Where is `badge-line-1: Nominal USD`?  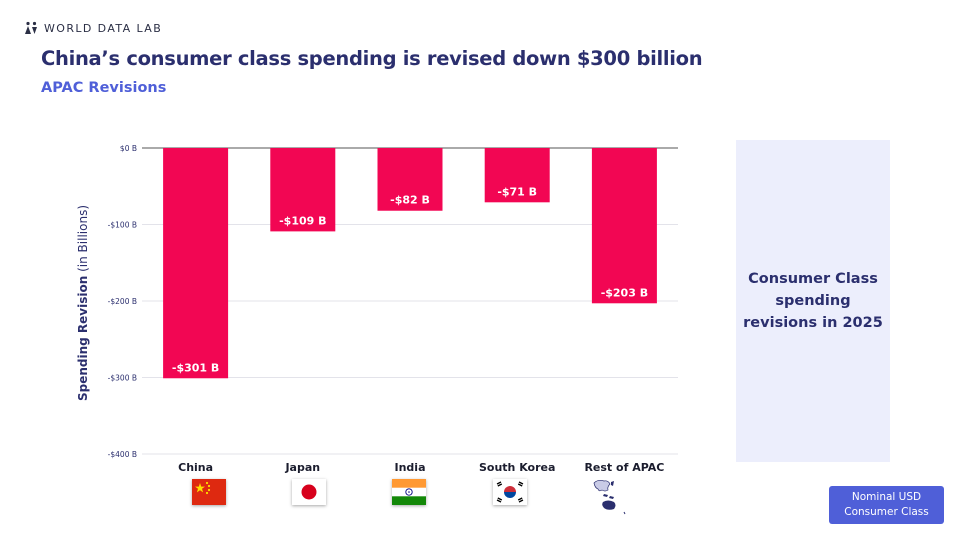 badge-line-1: Nominal USD is located at coordinates (886, 497).